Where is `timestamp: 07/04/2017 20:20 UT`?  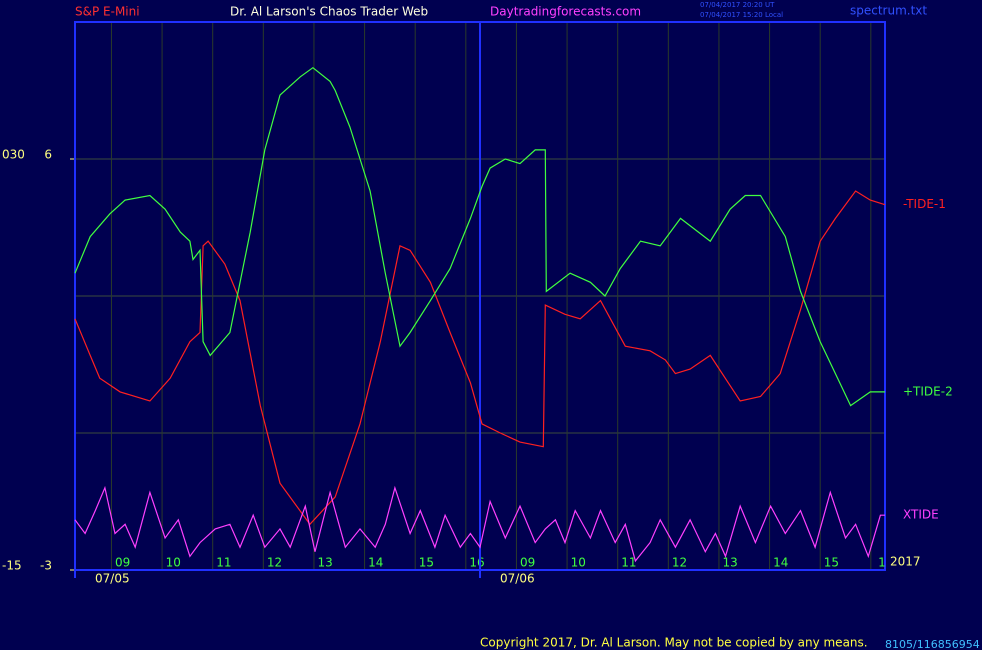
timestamp: 07/04/2017 20:20 UT is located at coordinates (737, 5).